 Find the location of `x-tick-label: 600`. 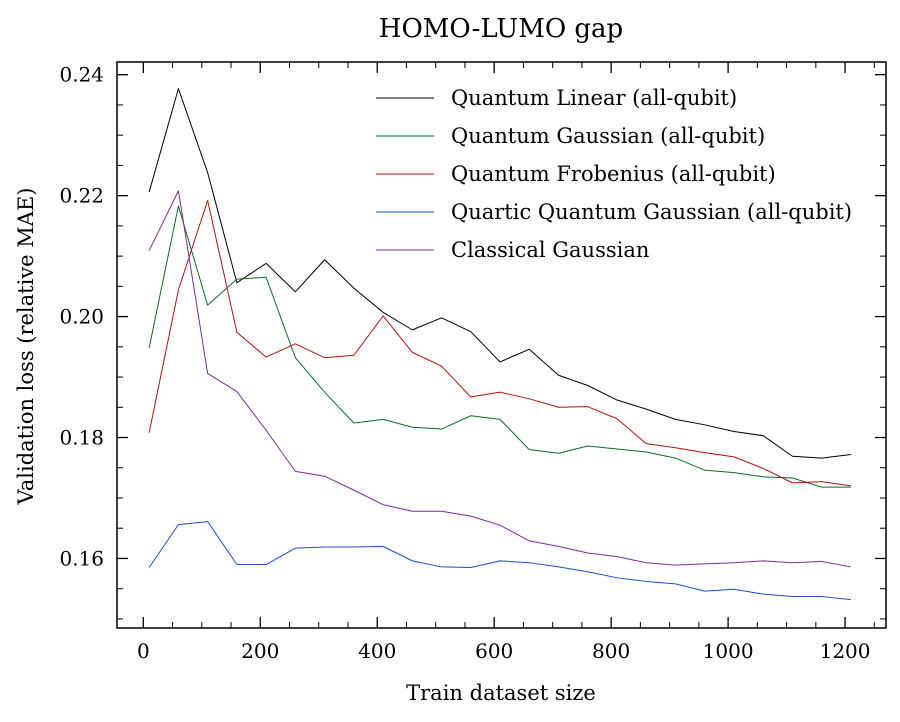

x-tick-label: 600 is located at coordinates (494, 651).